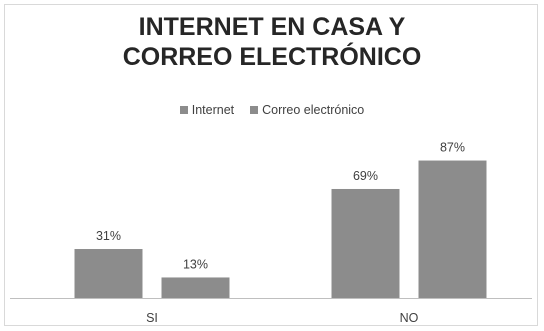 This screenshot has width=544, height=331. What do you see at coordinates (409, 318) in the screenshot?
I see `category-label-no: NO` at bounding box center [409, 318].